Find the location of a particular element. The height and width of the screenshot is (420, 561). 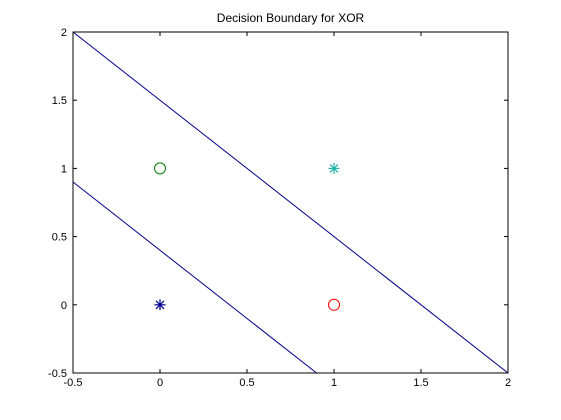

y-tick-label: 2 is located at coordinates (64, 33).